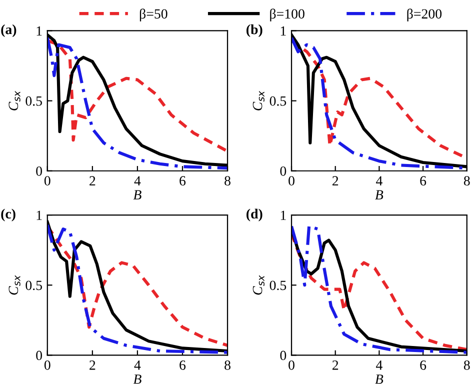 The image size is (474, 384). Describe the element at coordinates (154, 15) in the screenshot. I see `legend-label: β=50` at that location.